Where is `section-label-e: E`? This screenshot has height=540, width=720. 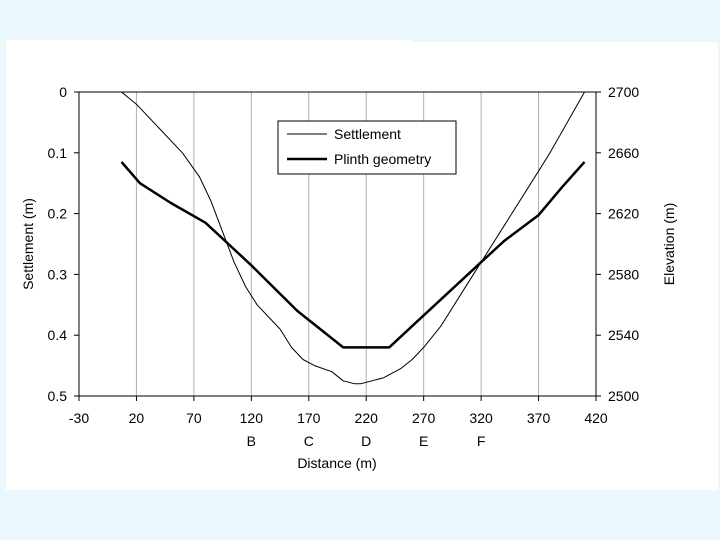 section-label-e: E is located at coordinates (423, 441).